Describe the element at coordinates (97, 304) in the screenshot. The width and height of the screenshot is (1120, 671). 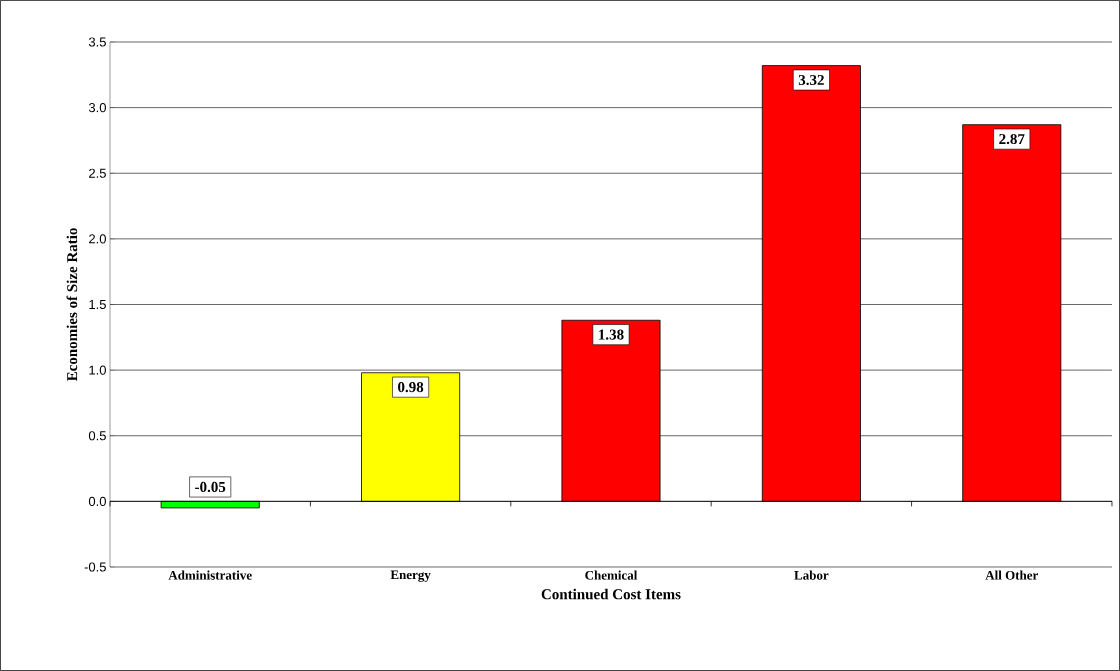
I see `y-tick-label: 1.5` at that location.